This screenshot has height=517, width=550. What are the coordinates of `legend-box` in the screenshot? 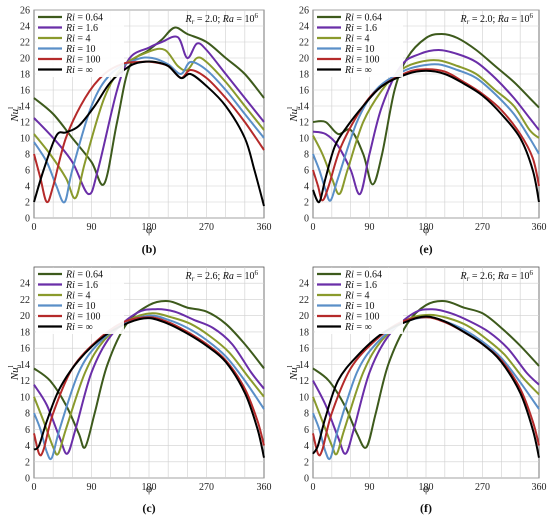 It's located at (80, 301).